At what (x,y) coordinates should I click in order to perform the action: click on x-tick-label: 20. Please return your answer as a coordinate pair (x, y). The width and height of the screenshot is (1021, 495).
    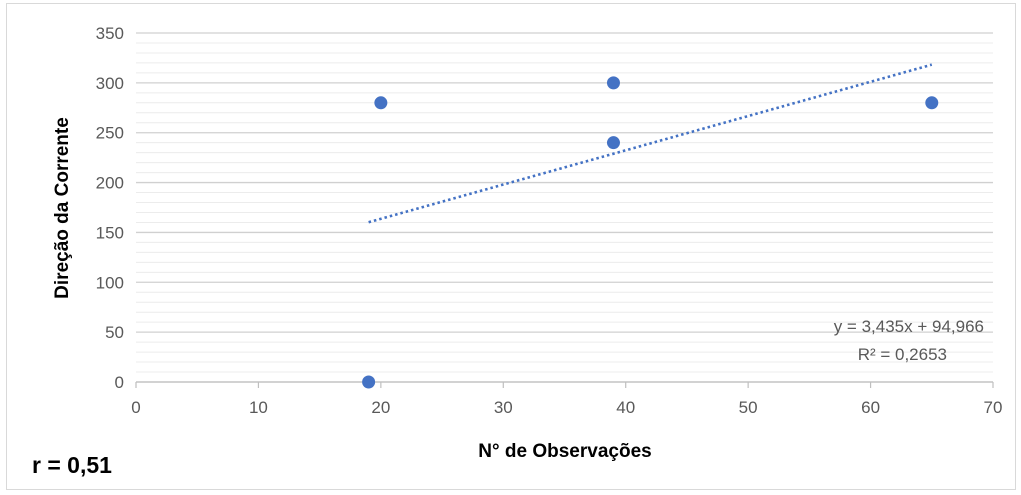
    Looking at the image, I should click on (380, 407).